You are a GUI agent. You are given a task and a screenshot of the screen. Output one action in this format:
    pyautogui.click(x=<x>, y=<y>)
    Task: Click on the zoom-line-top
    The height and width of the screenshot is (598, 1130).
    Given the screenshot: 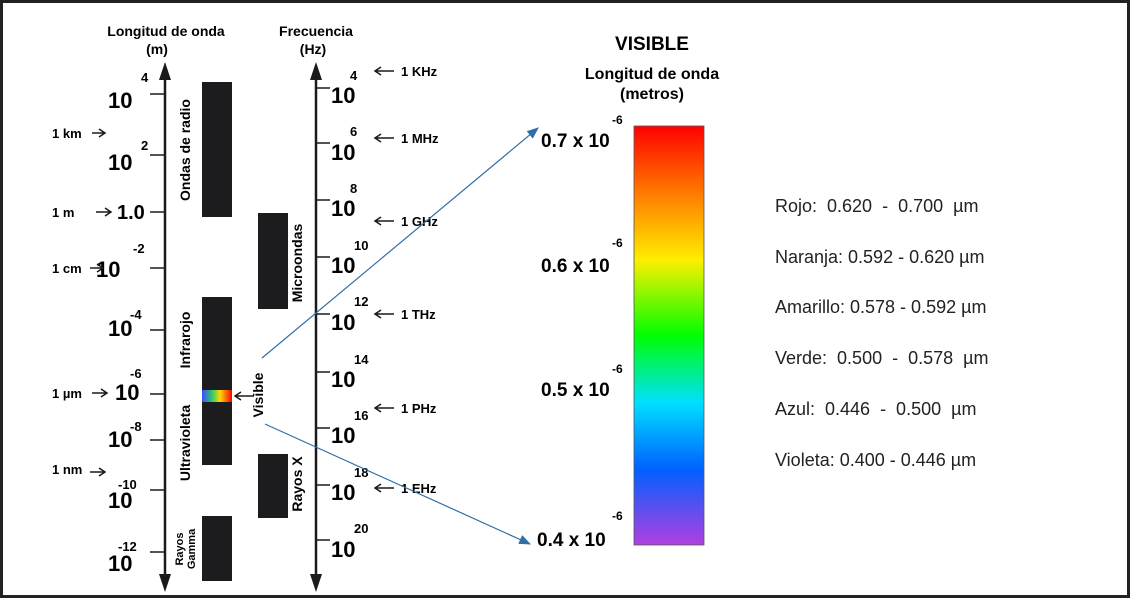 What is the action you would take?
    pyautogui.click(x=400, y=243)
    